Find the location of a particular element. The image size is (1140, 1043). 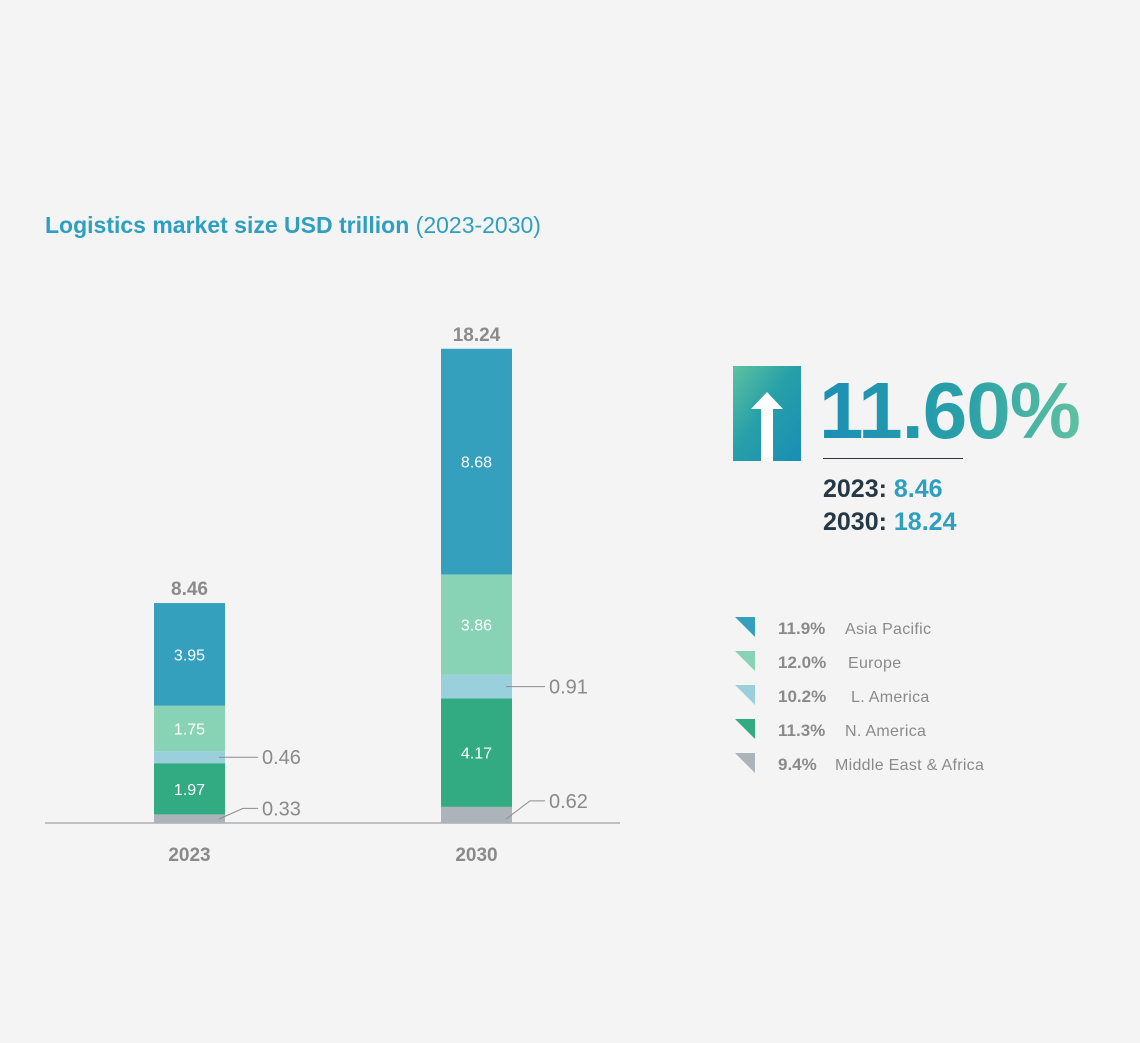

data-label: 0.62 is located at coordinates (568, 802).